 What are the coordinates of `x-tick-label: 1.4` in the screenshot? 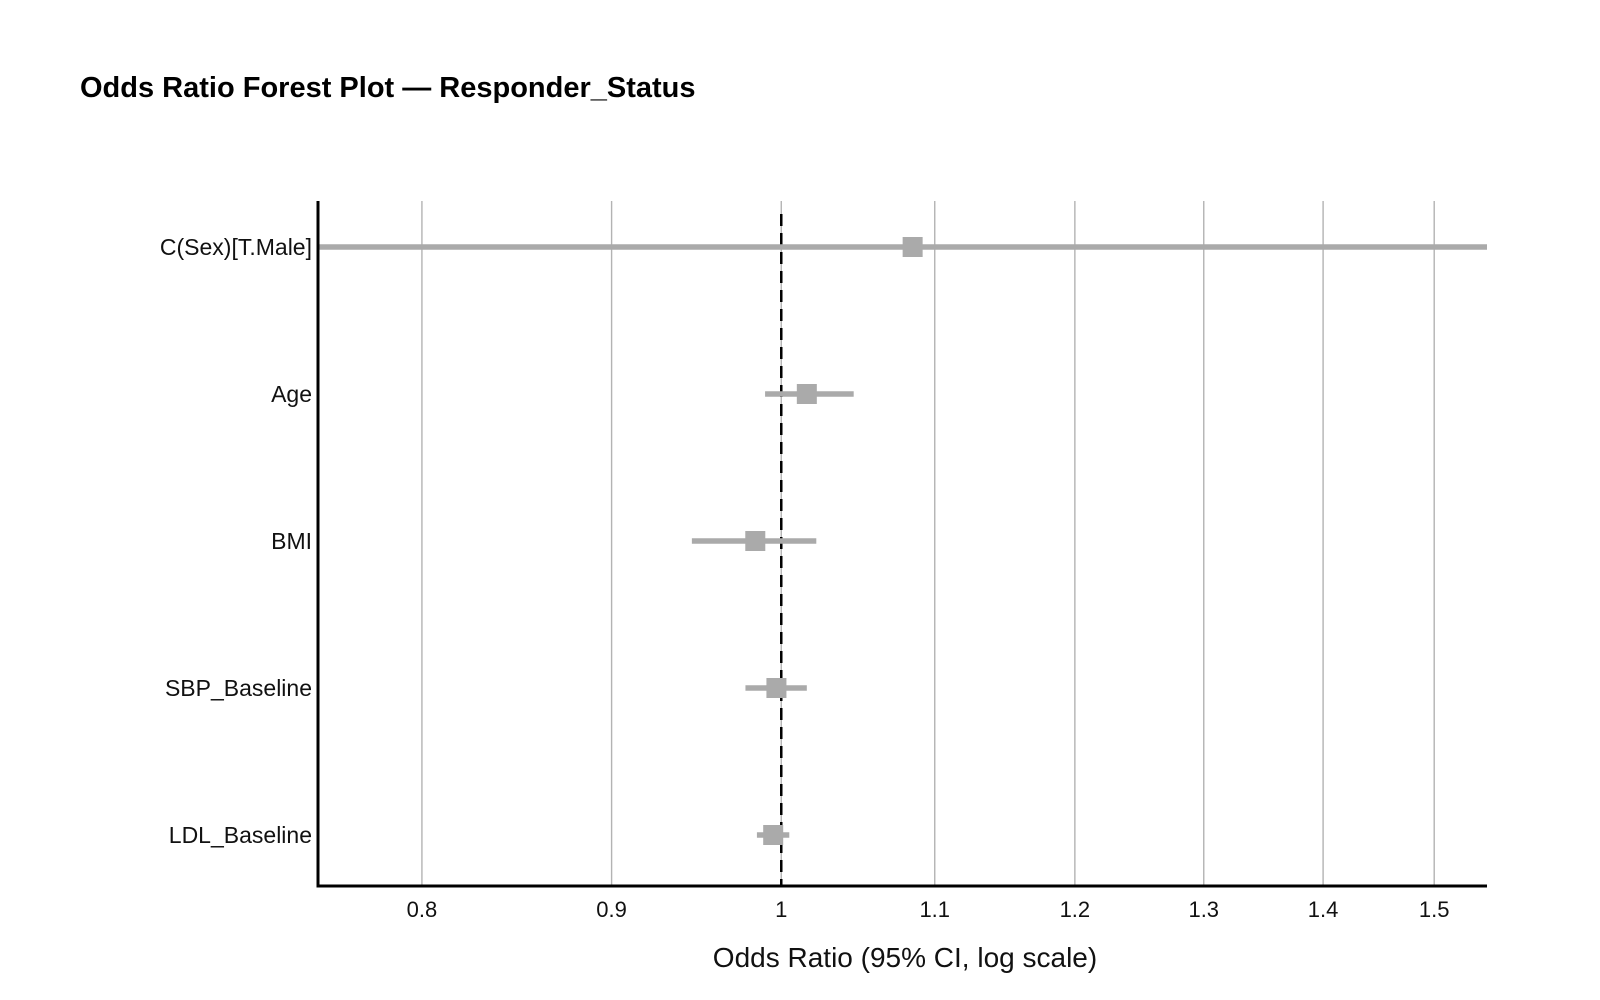 It's located at (1323, 909).